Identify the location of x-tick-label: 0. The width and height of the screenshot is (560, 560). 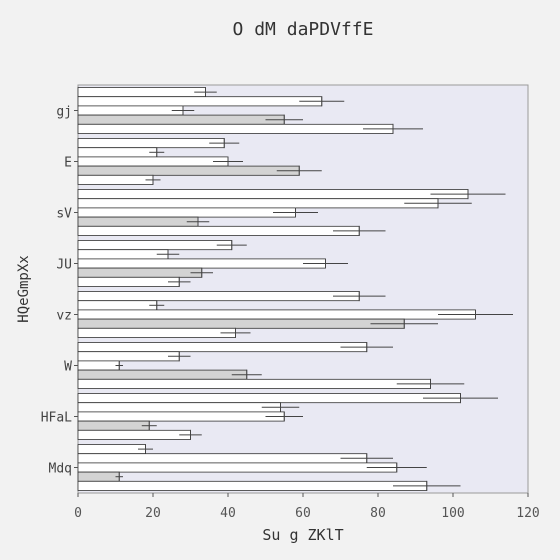
(78, 513).